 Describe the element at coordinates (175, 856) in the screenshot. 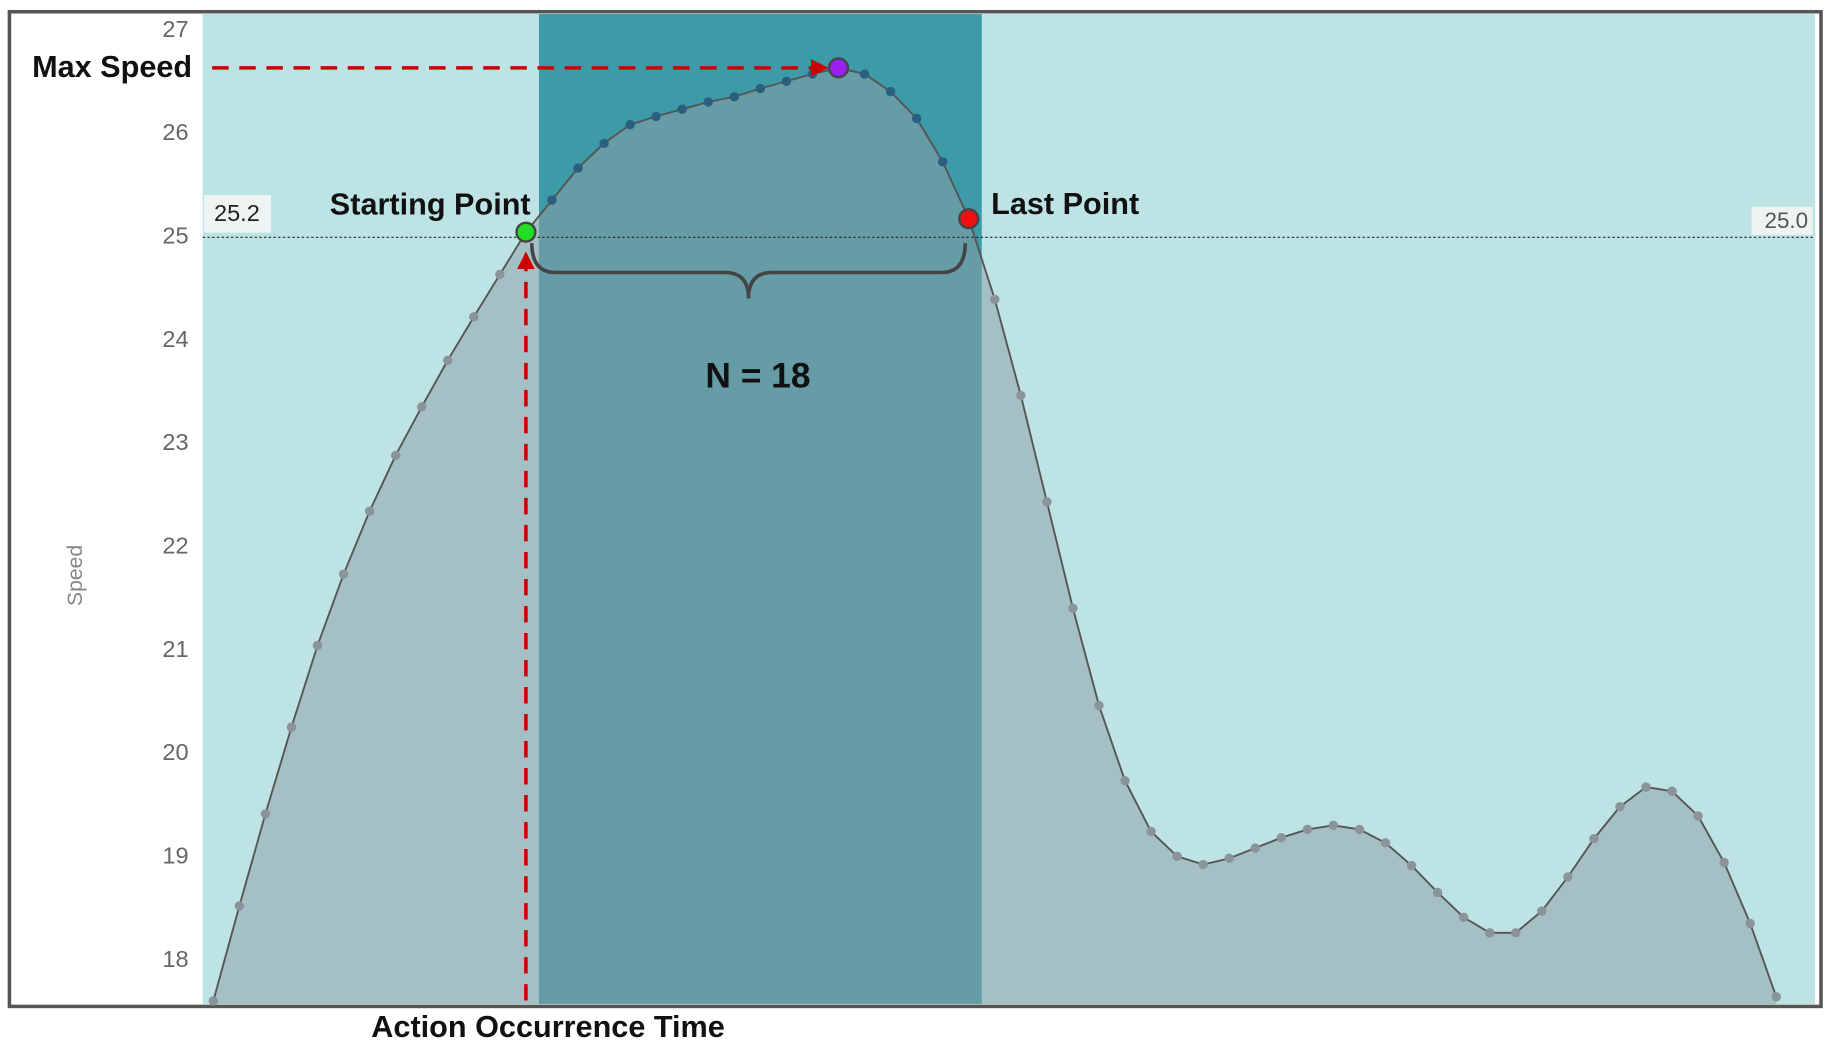

I see `y-tick-label: 19` at that location.